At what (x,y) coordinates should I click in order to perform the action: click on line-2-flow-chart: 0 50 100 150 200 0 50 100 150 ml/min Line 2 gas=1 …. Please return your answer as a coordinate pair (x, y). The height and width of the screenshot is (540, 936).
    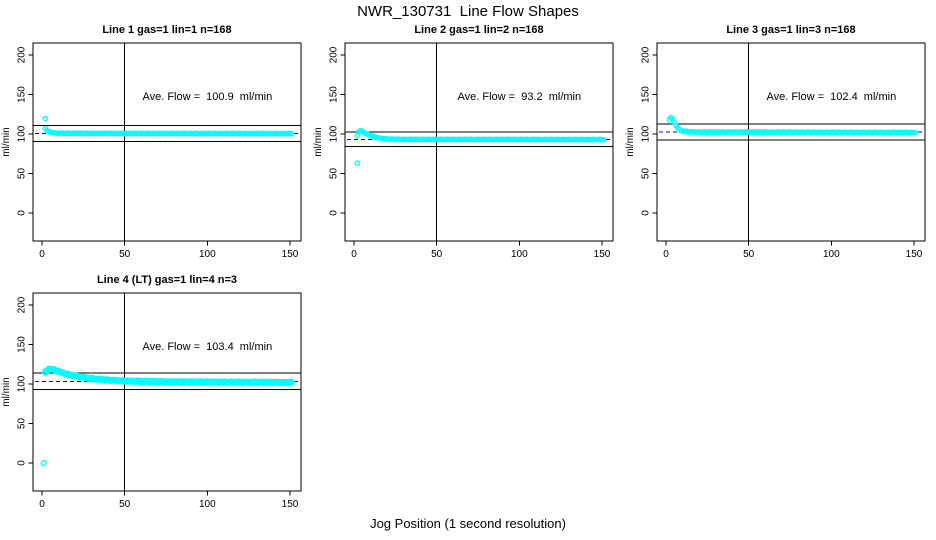
    Looking at the image, I should click on (463, 142).